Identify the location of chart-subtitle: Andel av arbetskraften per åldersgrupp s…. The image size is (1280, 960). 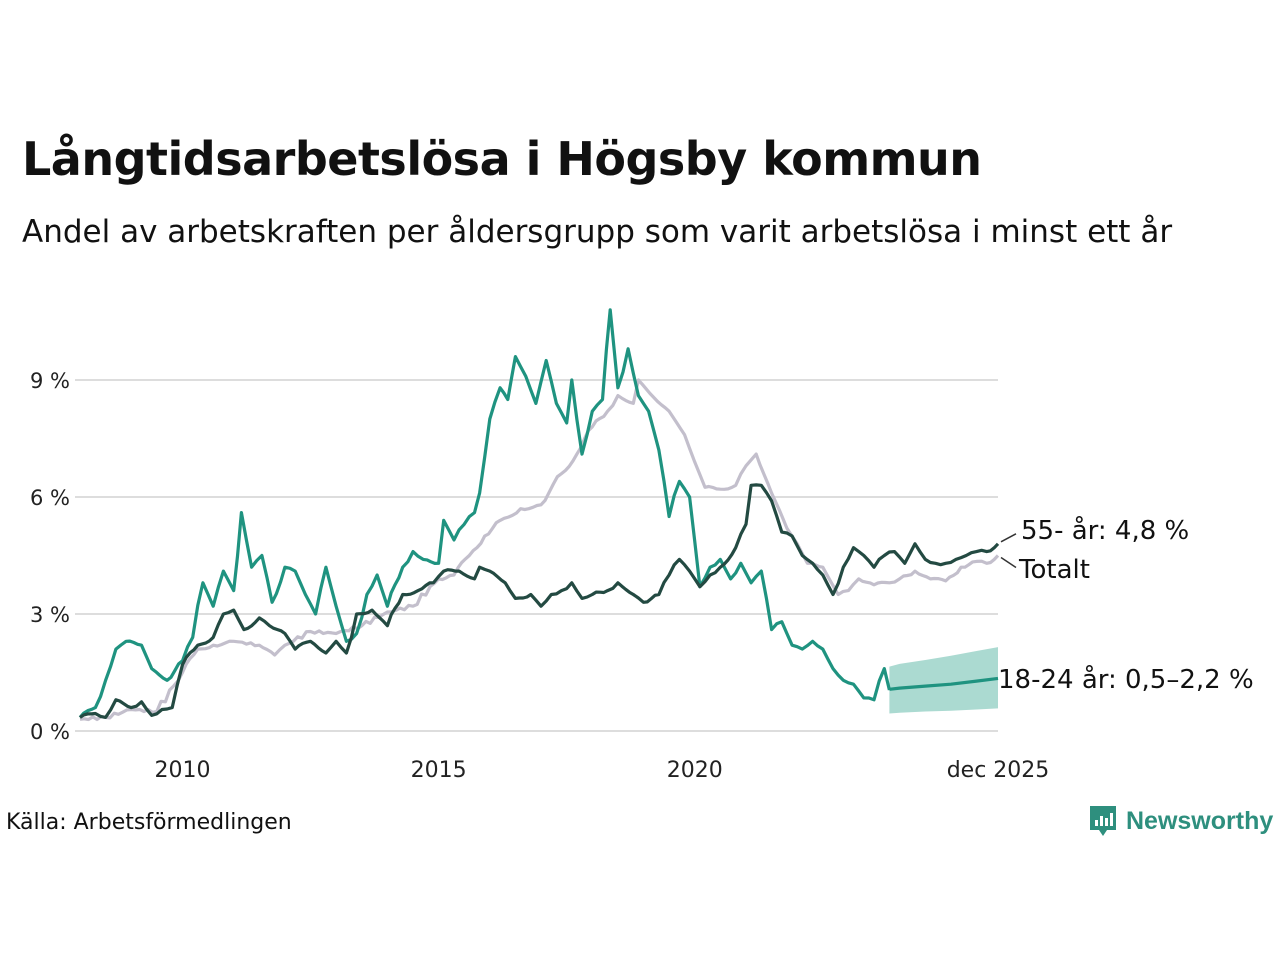
(597, 232).